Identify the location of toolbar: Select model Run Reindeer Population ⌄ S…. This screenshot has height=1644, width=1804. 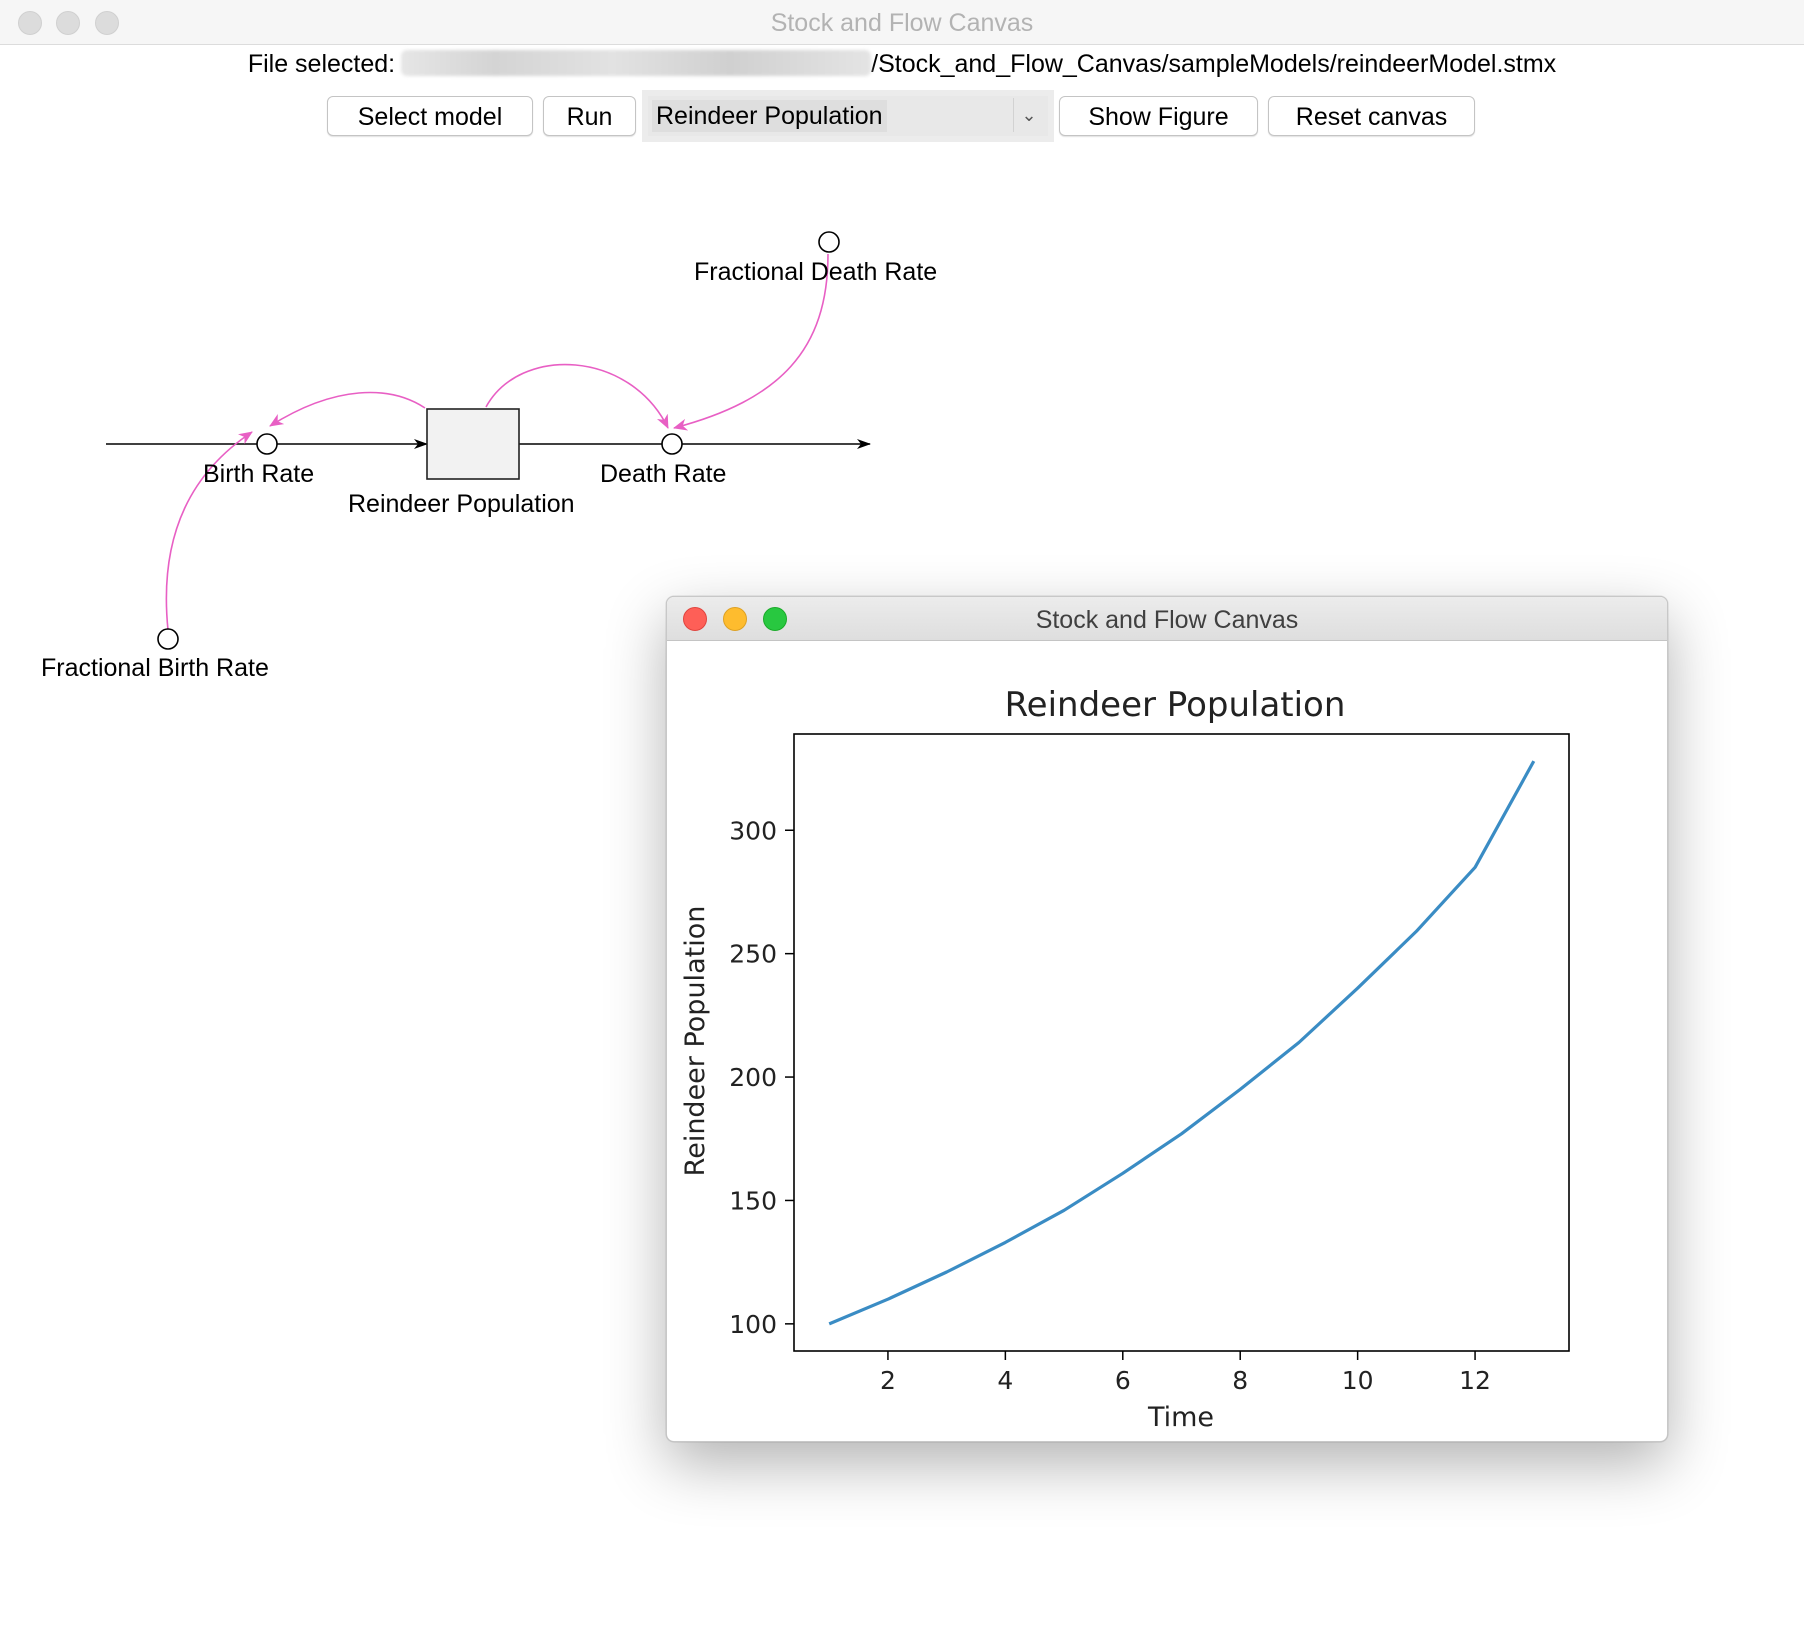
(902, 116).